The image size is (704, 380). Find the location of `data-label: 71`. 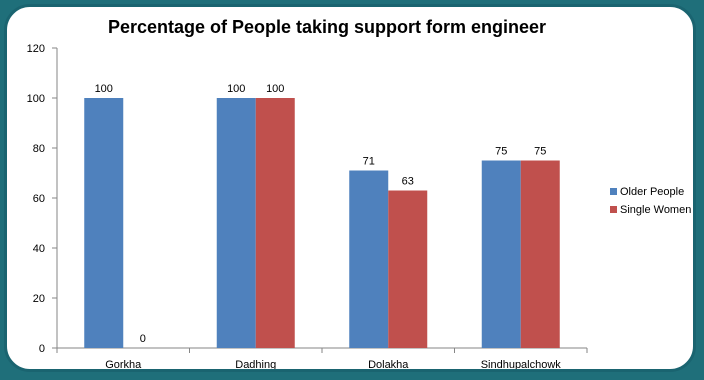

data-label: 71 is located at coordinates (369, 162).